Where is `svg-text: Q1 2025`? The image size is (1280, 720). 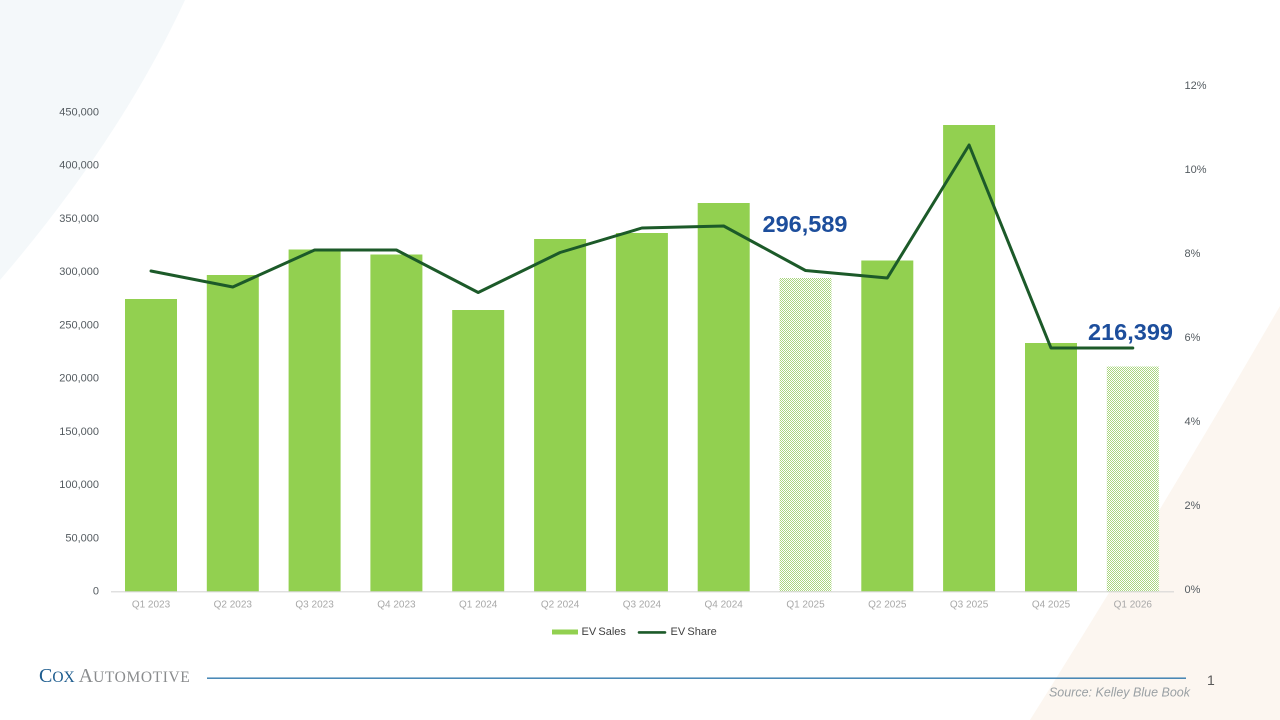
svg-text: Q1 2025 is located at coordinates (805, 605).